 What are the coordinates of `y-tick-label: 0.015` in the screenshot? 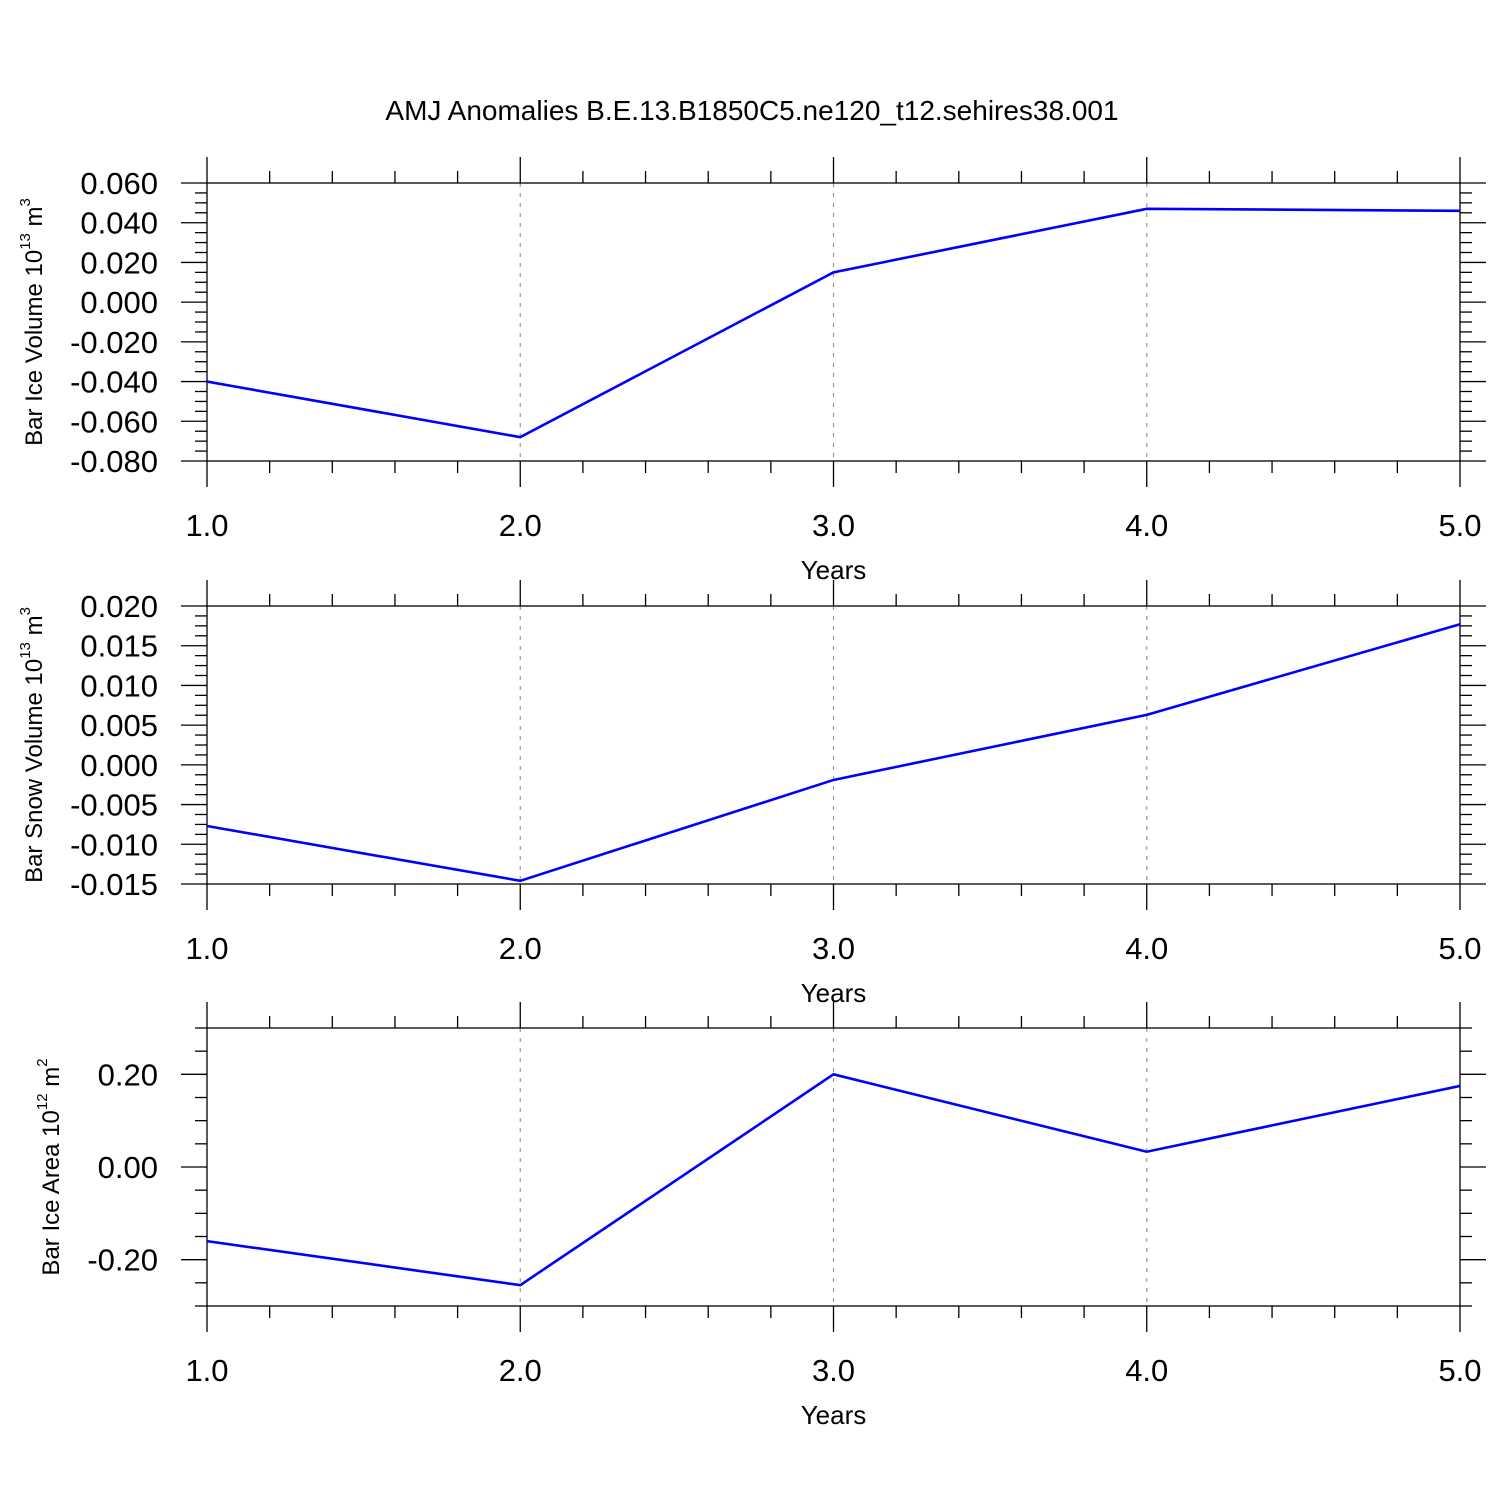 It's located at (119, 646).